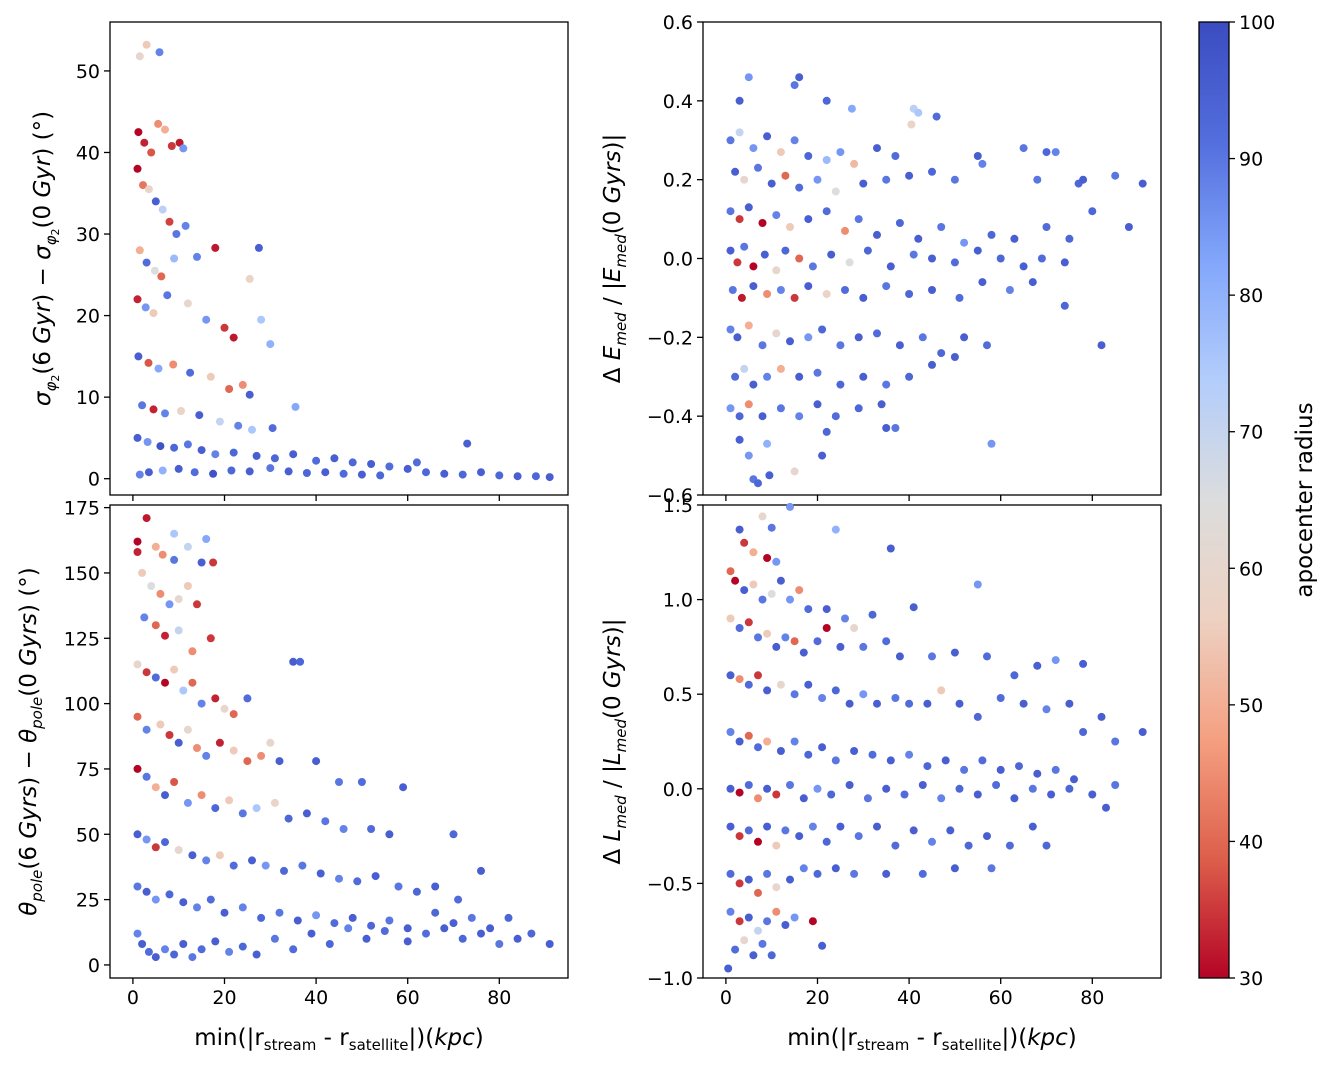 This screenshot has width=1329, height=1065. What do you see at coordinates (88, 317) in the screenshot?
I see `y-tick-label: 20` at bounding box center [88, 317].